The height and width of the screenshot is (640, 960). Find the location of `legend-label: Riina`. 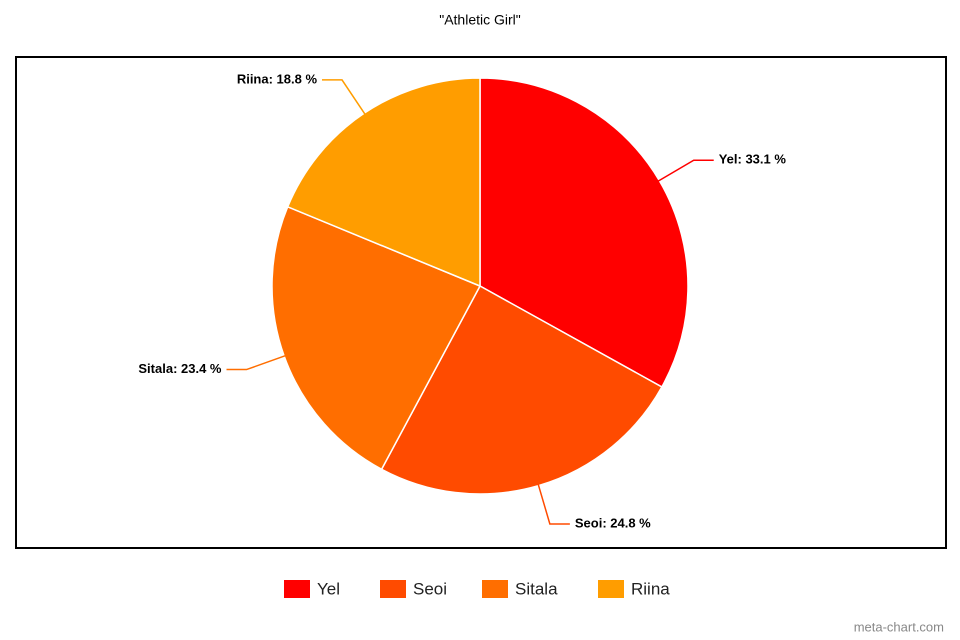

legend-label: Riina is located at coordinates (650, 588).